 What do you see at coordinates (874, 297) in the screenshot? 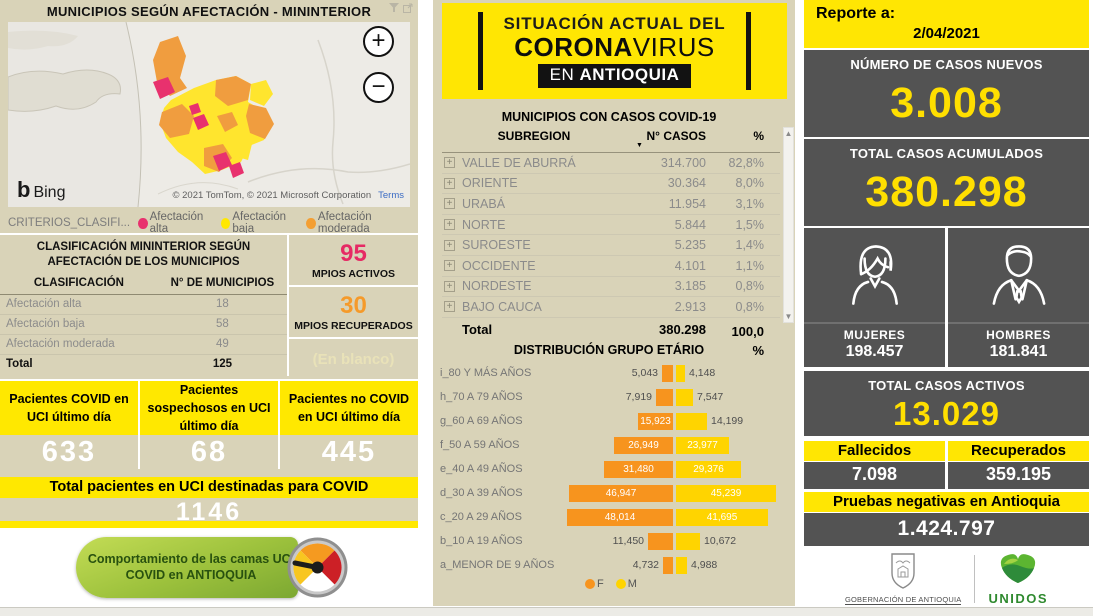
I see `mujeres-card: MUJERES 198.457` at bounding box center [874, 297].